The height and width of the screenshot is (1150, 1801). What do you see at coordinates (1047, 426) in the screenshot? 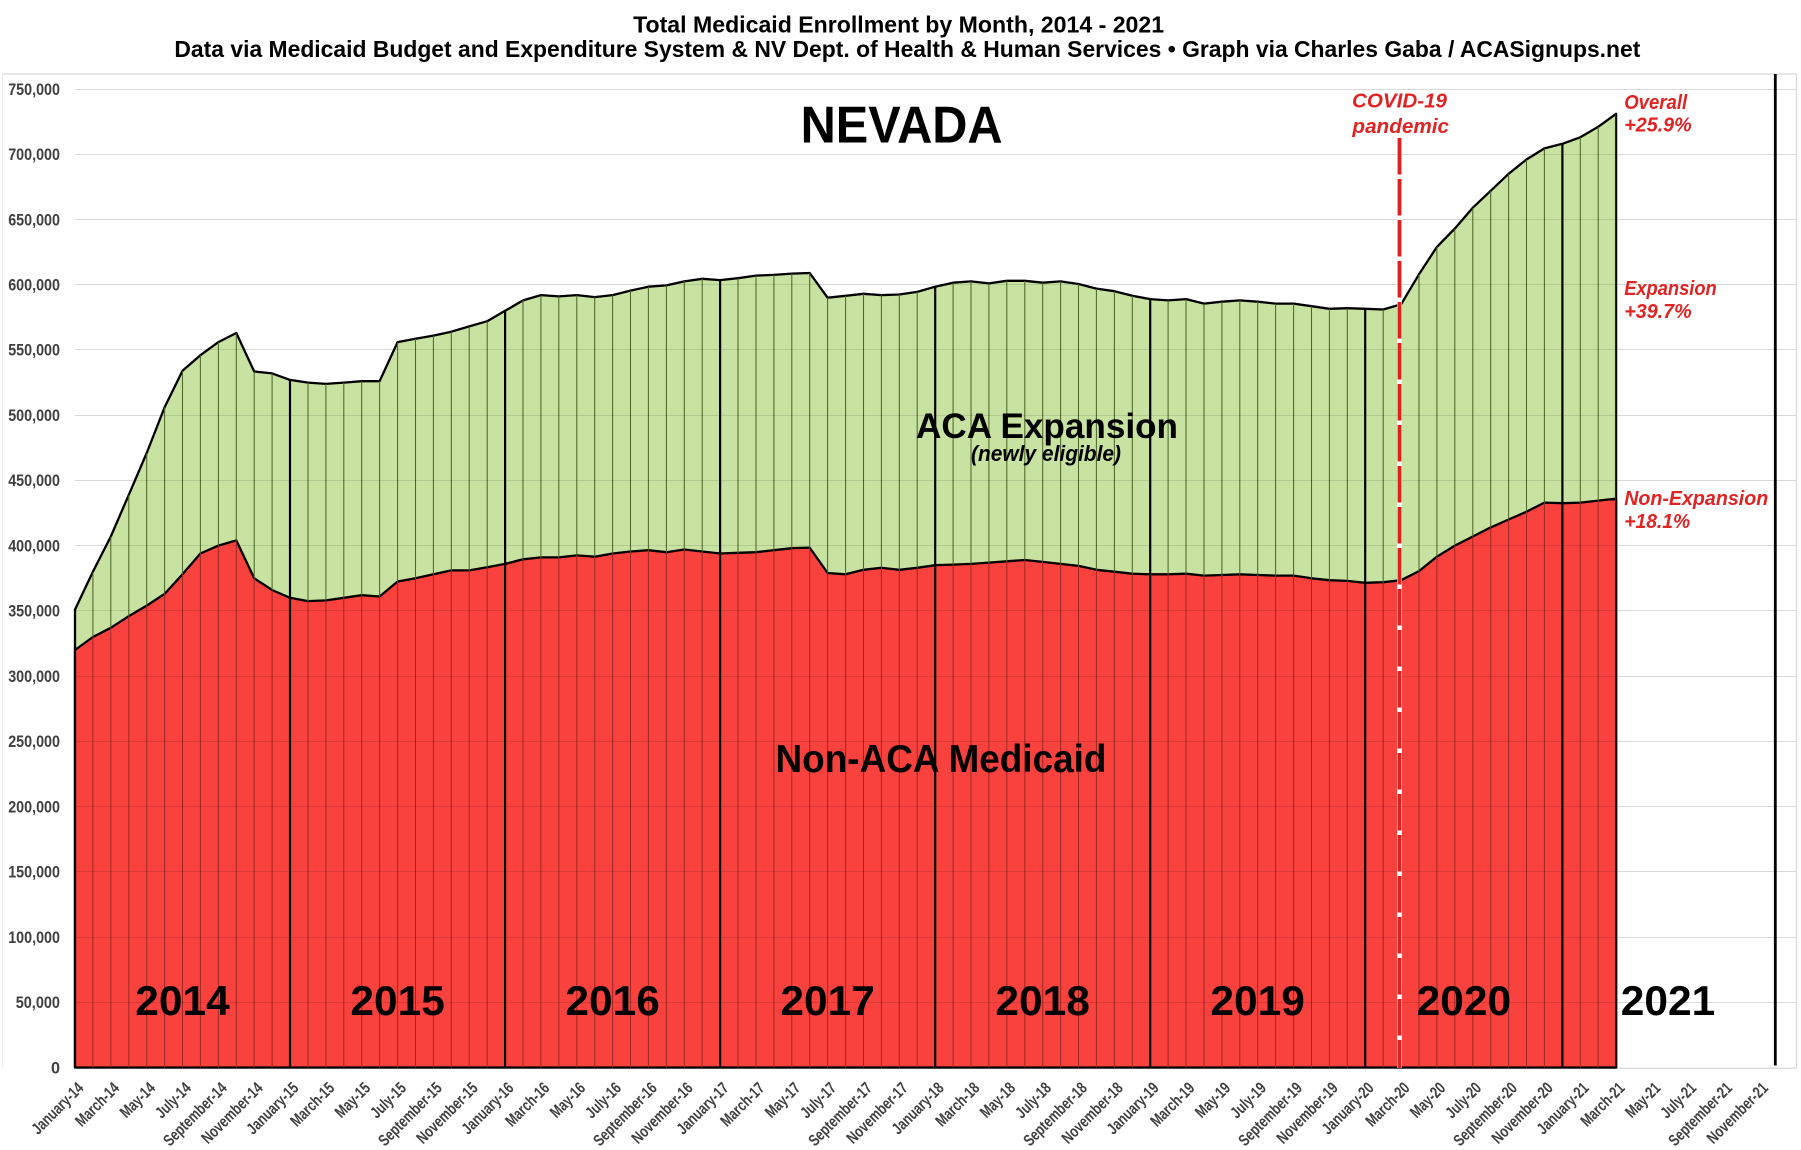
I see `svg-text: ACA Expansion` at bounding box center [1047, 426].